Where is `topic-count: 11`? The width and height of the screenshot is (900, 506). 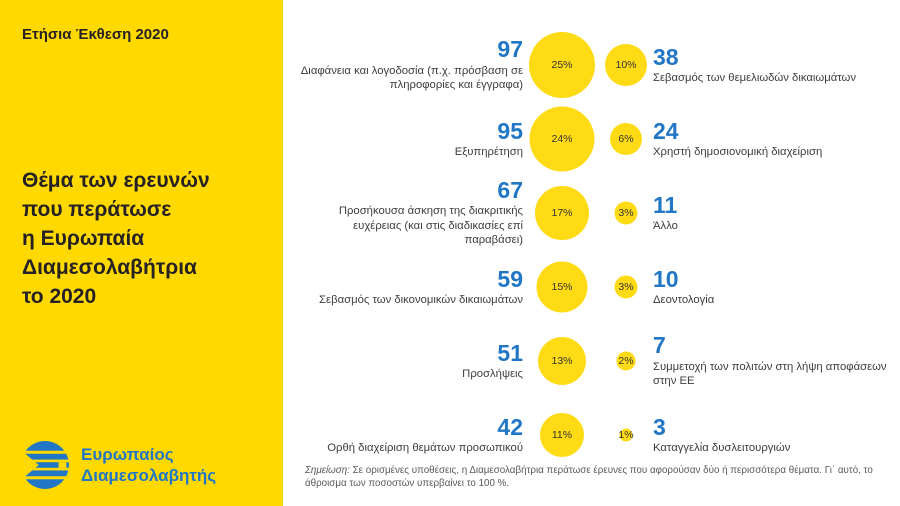
topic-count: 11 is located at coordinates (665, 204).